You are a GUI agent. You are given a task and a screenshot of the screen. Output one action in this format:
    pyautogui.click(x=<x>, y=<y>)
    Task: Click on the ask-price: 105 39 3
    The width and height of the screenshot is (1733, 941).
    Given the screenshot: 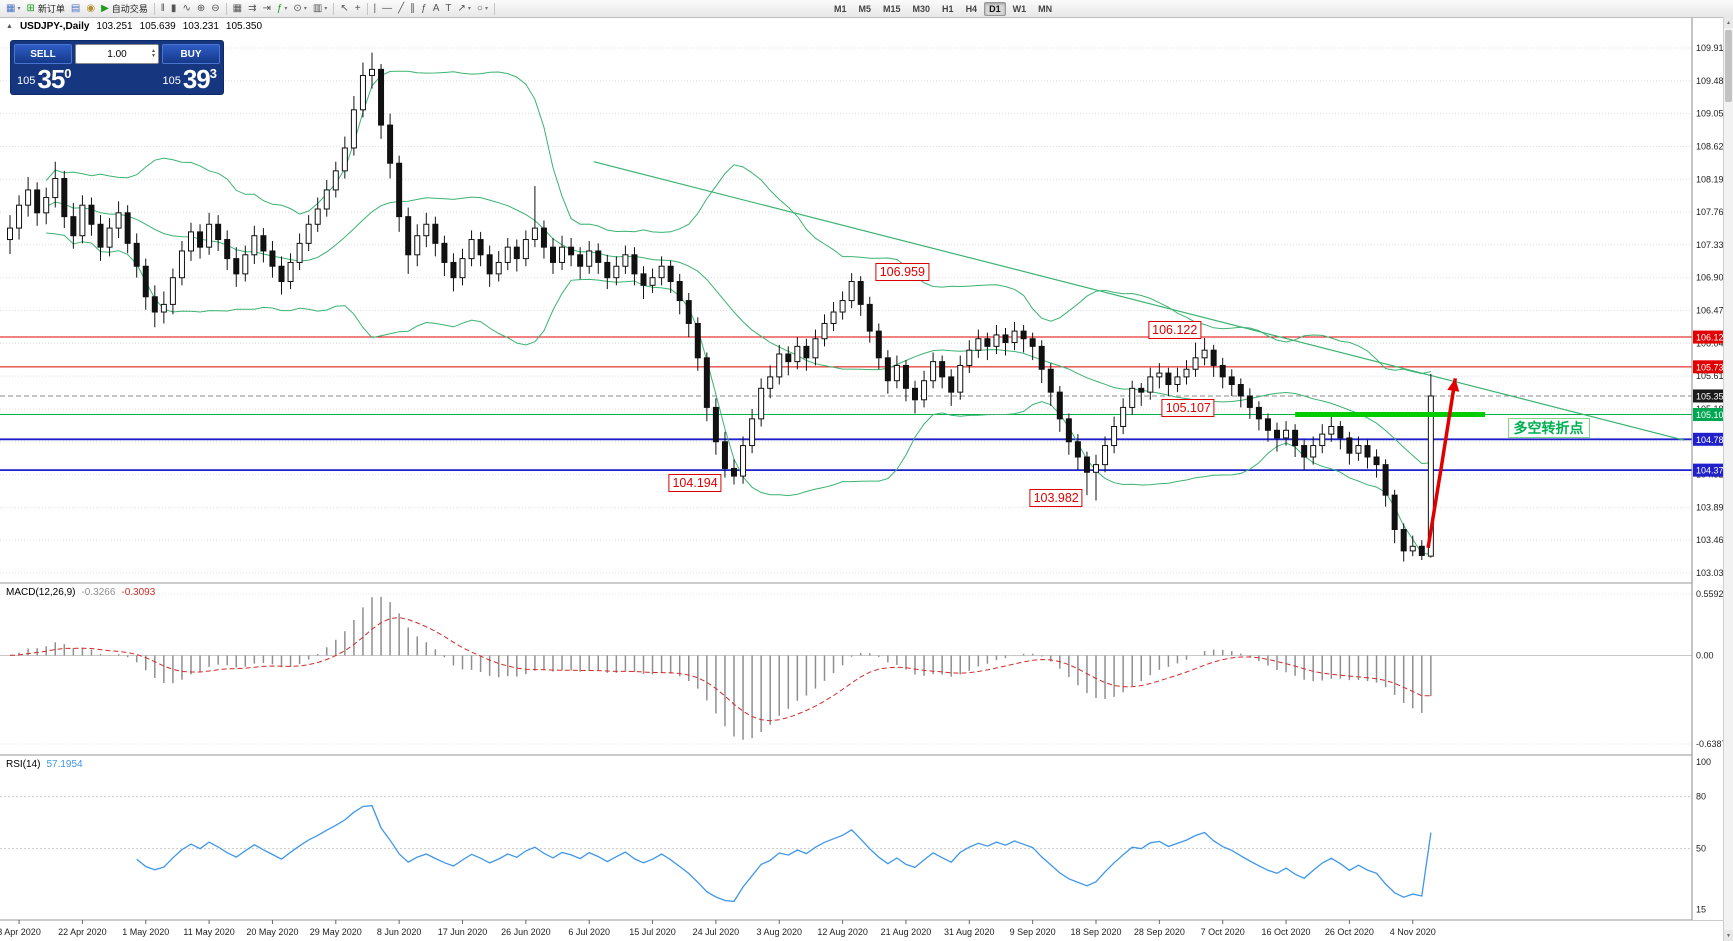 What is the action you would take?
    pyautogui.click(x=189, y=79)
    